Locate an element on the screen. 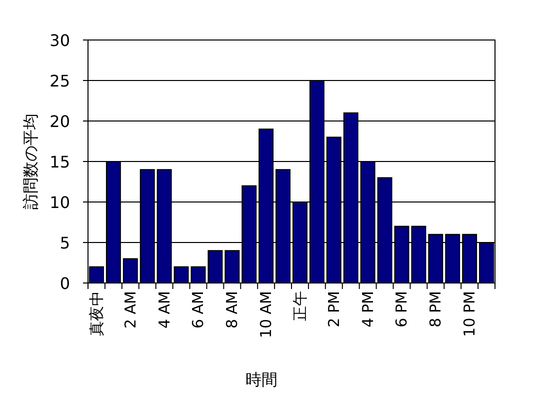  y-tick-label: 25 is located at coordinates (60, 81).